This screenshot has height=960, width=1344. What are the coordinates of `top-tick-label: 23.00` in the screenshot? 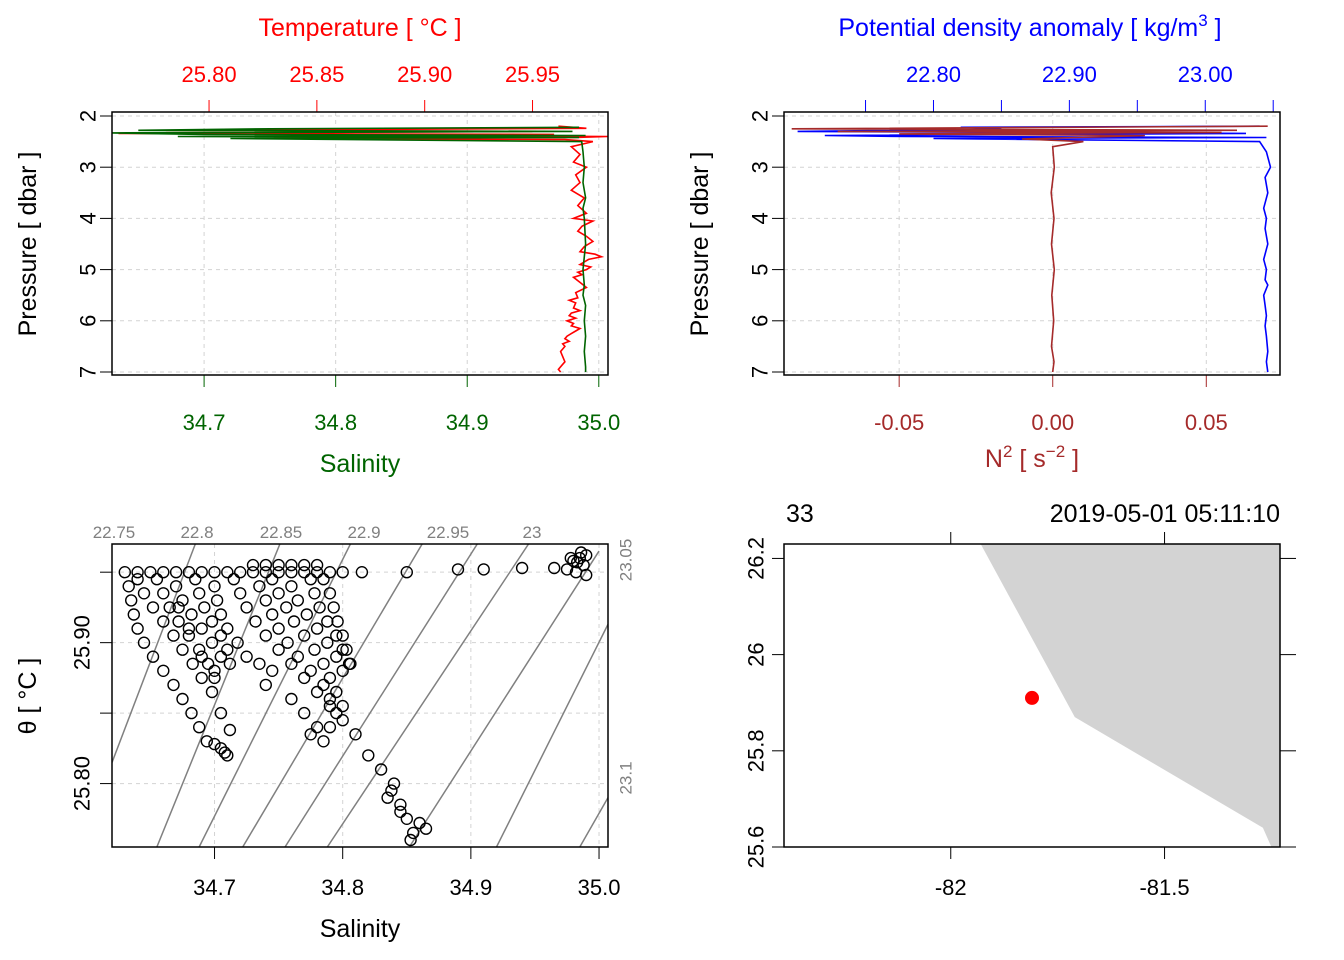 It's located at (1205, 74).